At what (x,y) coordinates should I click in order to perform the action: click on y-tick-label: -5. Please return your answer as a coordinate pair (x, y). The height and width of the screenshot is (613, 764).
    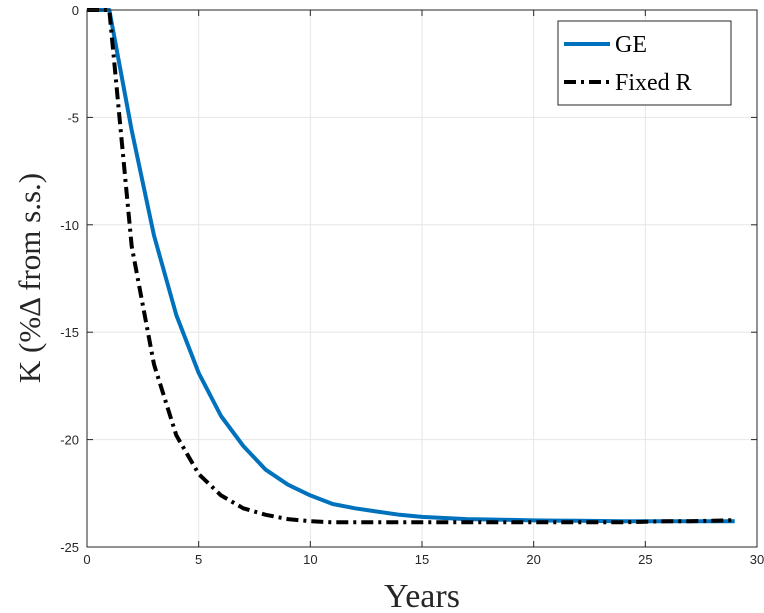
    Looking at the image, I should click on (73, 117).